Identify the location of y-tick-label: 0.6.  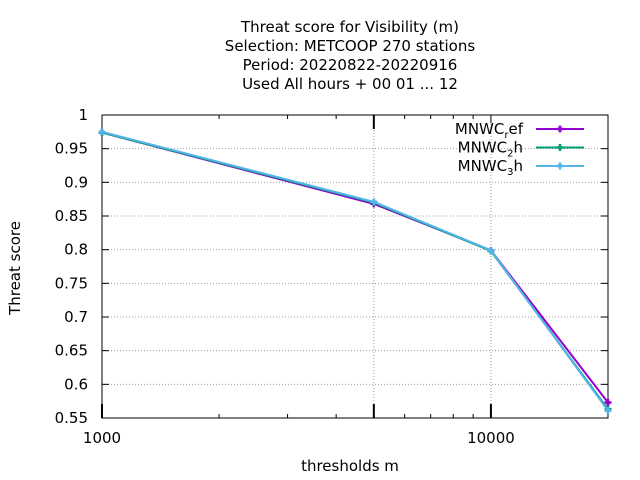
(76, 384).